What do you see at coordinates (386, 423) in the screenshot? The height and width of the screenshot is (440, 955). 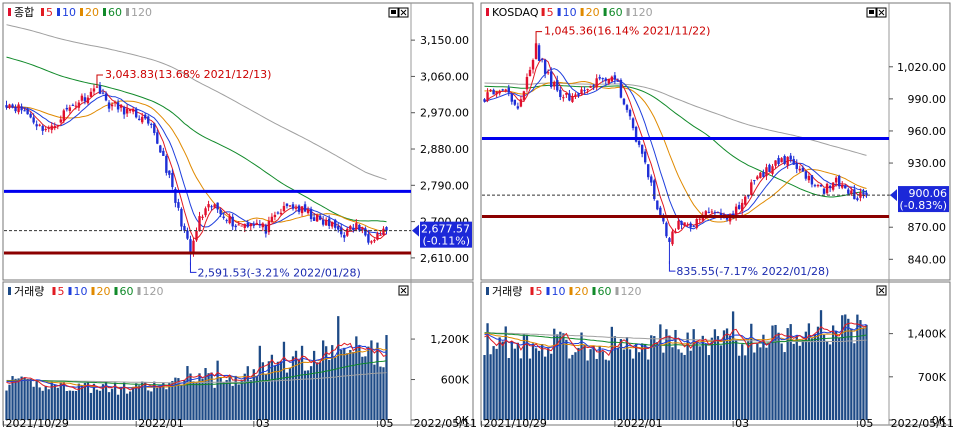 I see `x-tick-label: 05` at bounding box center [386, 423].